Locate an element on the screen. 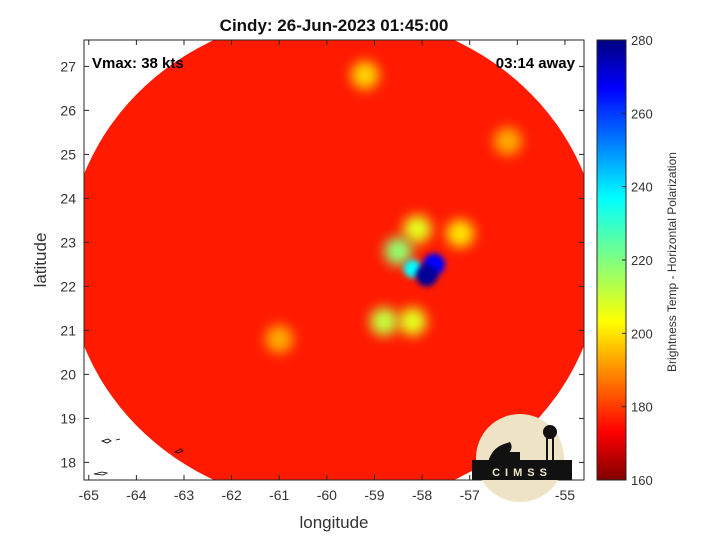  colorbar-tick-label: 260 is located at coordinates (642, 113).